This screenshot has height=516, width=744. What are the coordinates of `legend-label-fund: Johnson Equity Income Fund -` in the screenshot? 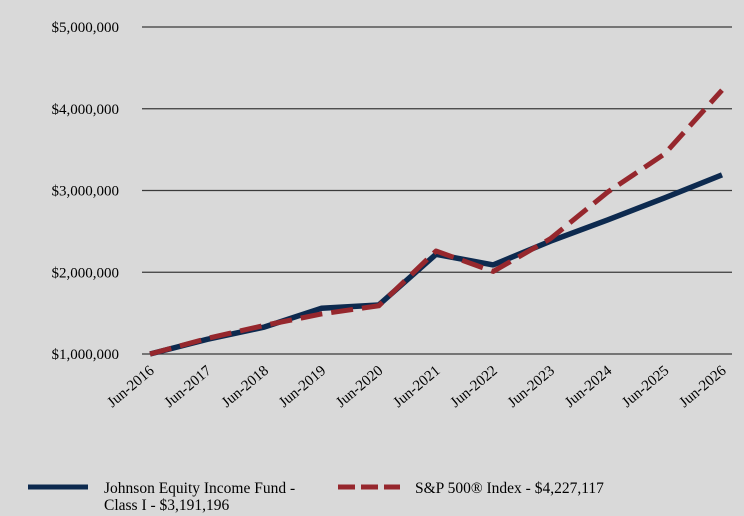 It's located at (199, 488).